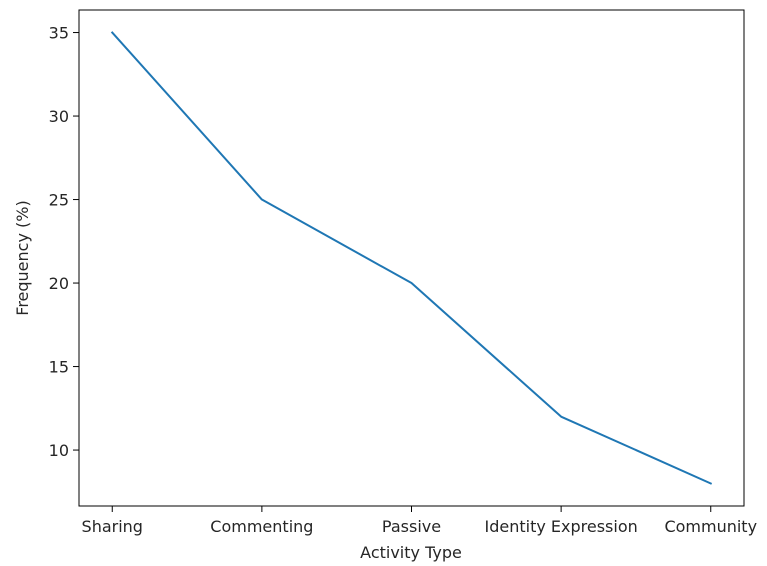  I want to click on y-tick-label: 20, so click(59, 283).